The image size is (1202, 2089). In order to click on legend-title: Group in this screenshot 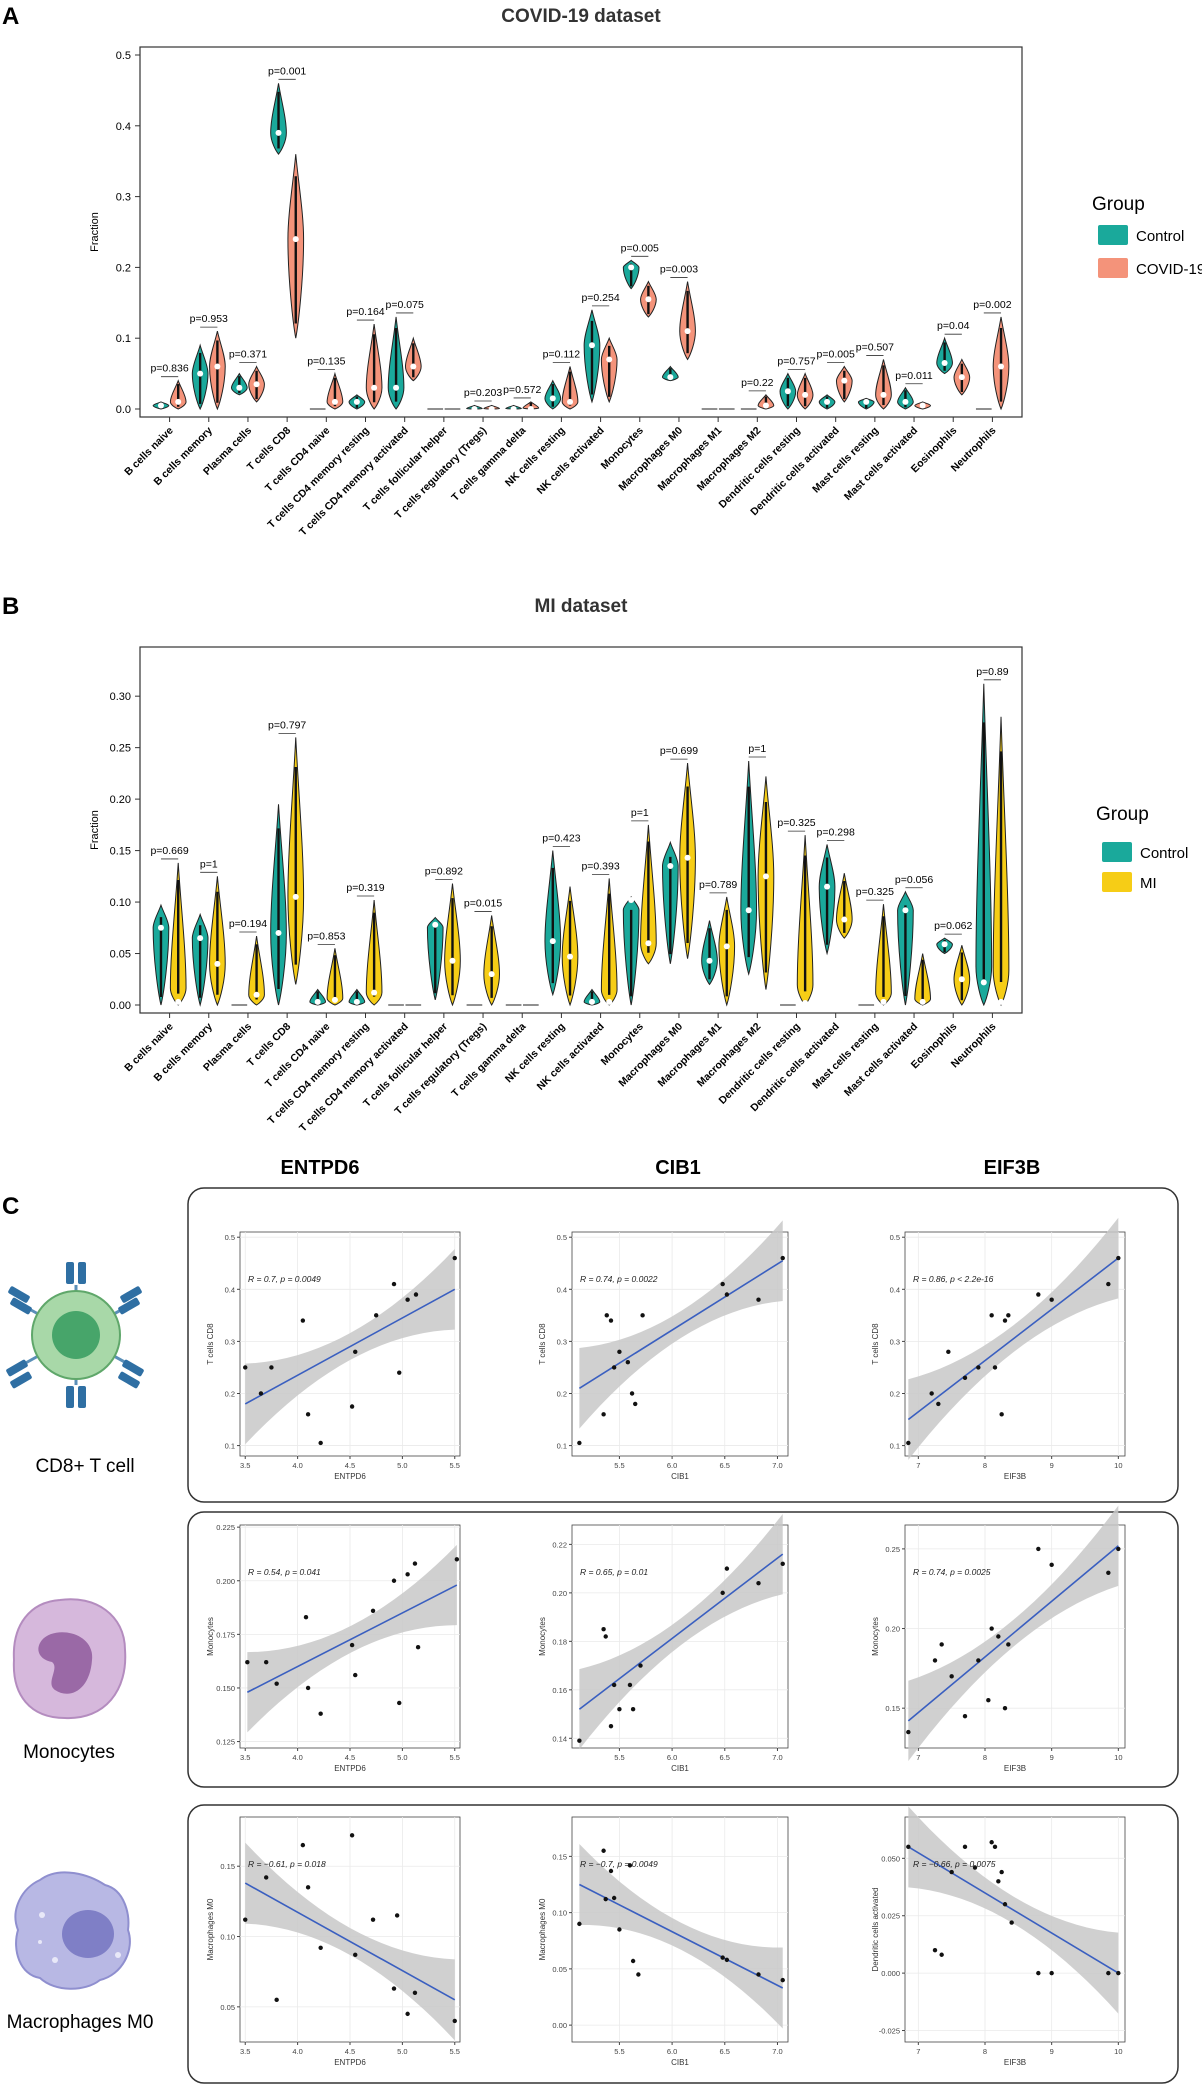, I will do `click(1122, 814)`.